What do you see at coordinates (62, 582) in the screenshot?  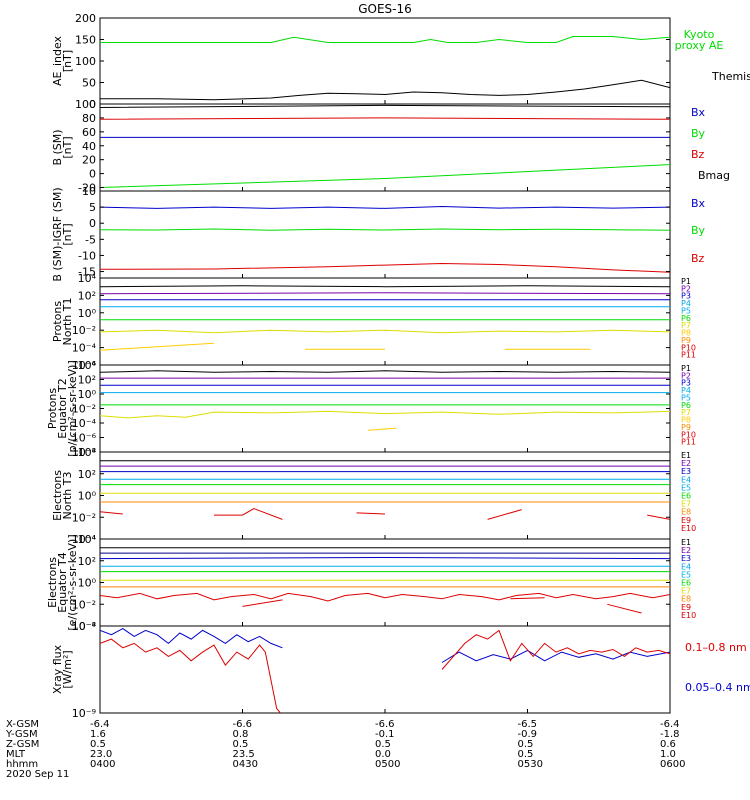 I see `y-axis-label: ElectronsEquator T4[e/(cm²-s-sr-keV)]` at bounding box center [62, 582].